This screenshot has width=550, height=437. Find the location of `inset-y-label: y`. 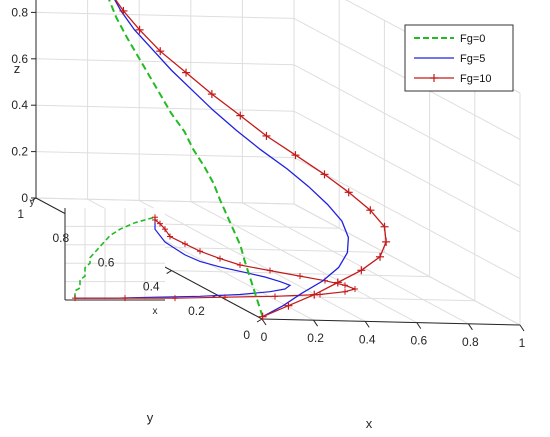

inset-y-label: y is located at coordinates (32, 202).